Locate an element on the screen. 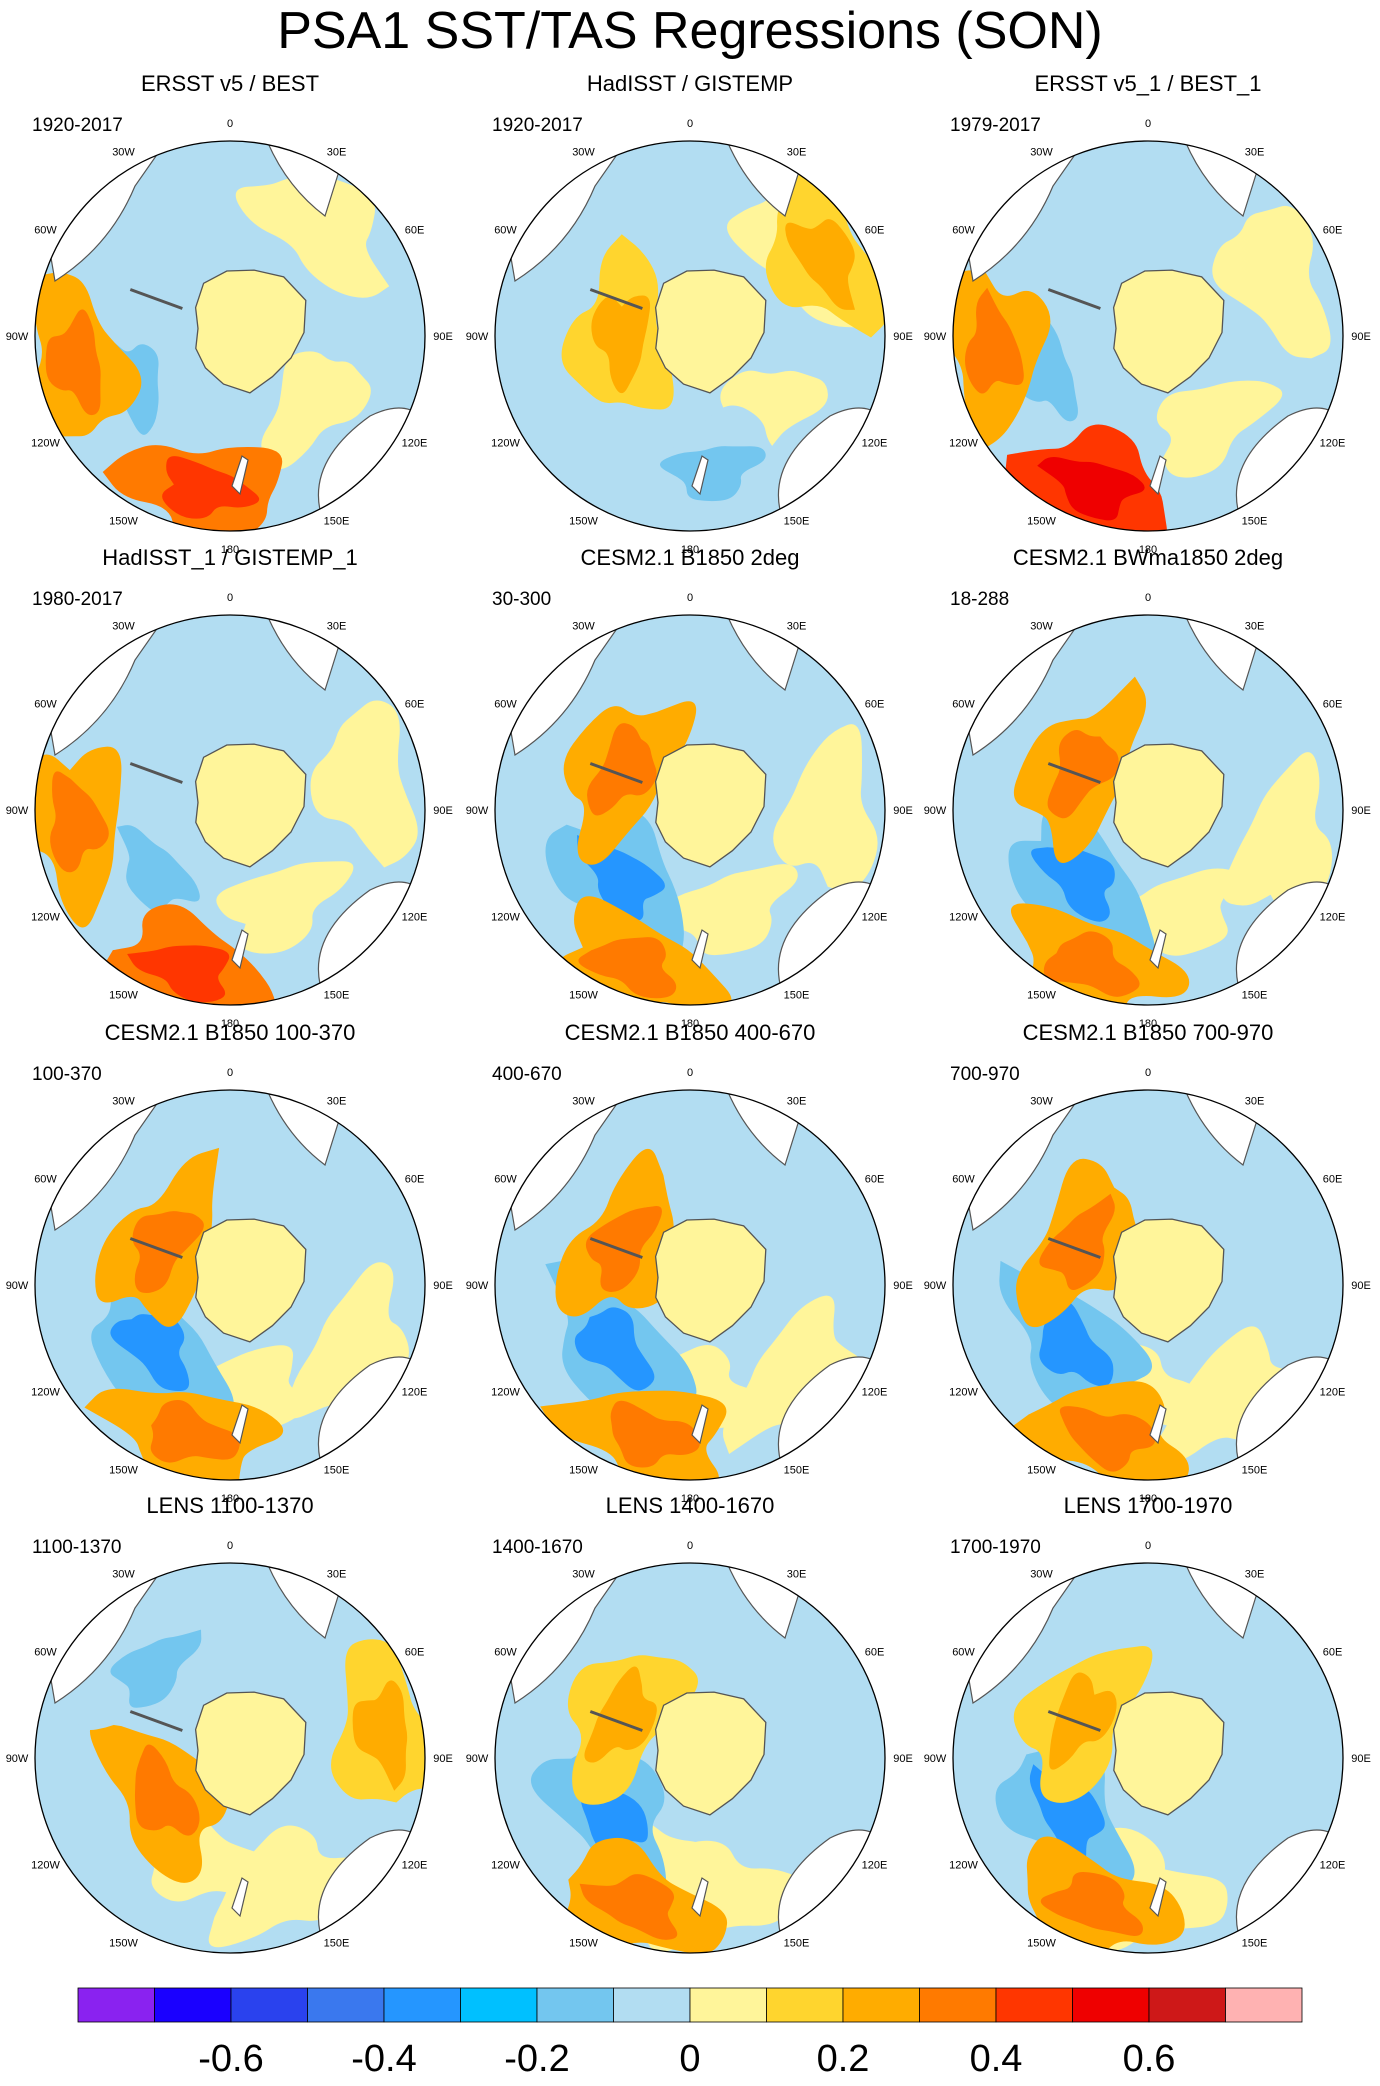  panel-title: LENS 1100-1370 is located at coordinates (229, 1505).